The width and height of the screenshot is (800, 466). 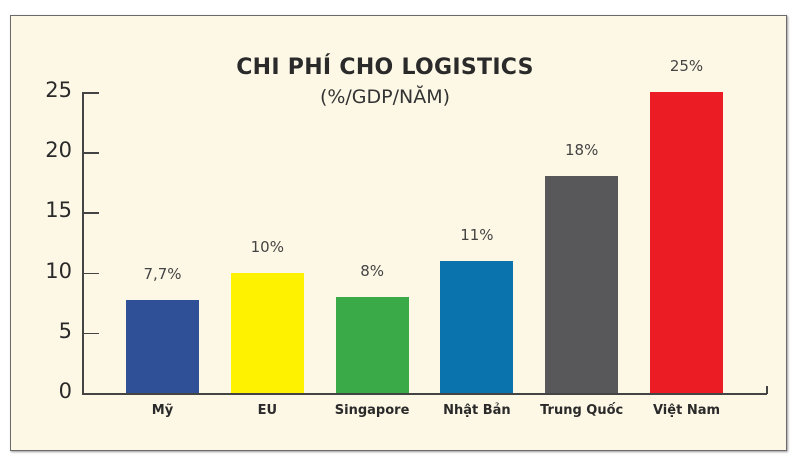 I want to click on y-tick-label: 0, so click(x=65, y=391).